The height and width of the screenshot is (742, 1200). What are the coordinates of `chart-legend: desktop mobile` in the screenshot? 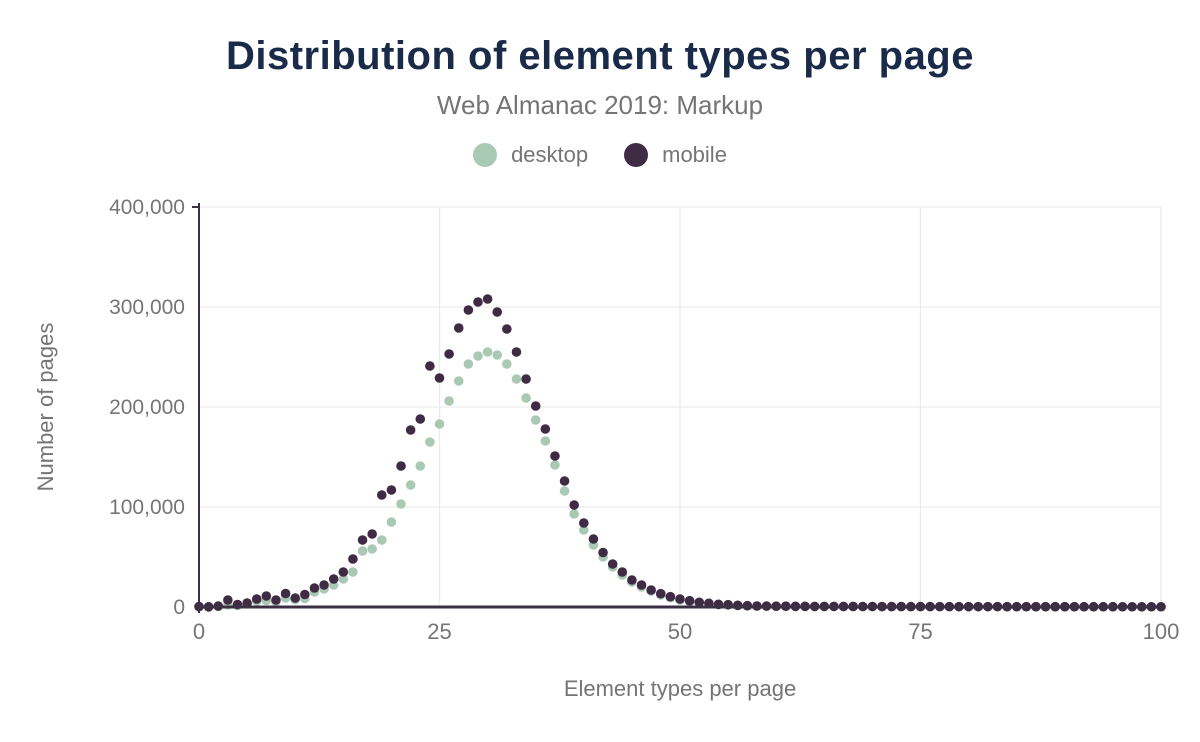 It's located at (600, 155).